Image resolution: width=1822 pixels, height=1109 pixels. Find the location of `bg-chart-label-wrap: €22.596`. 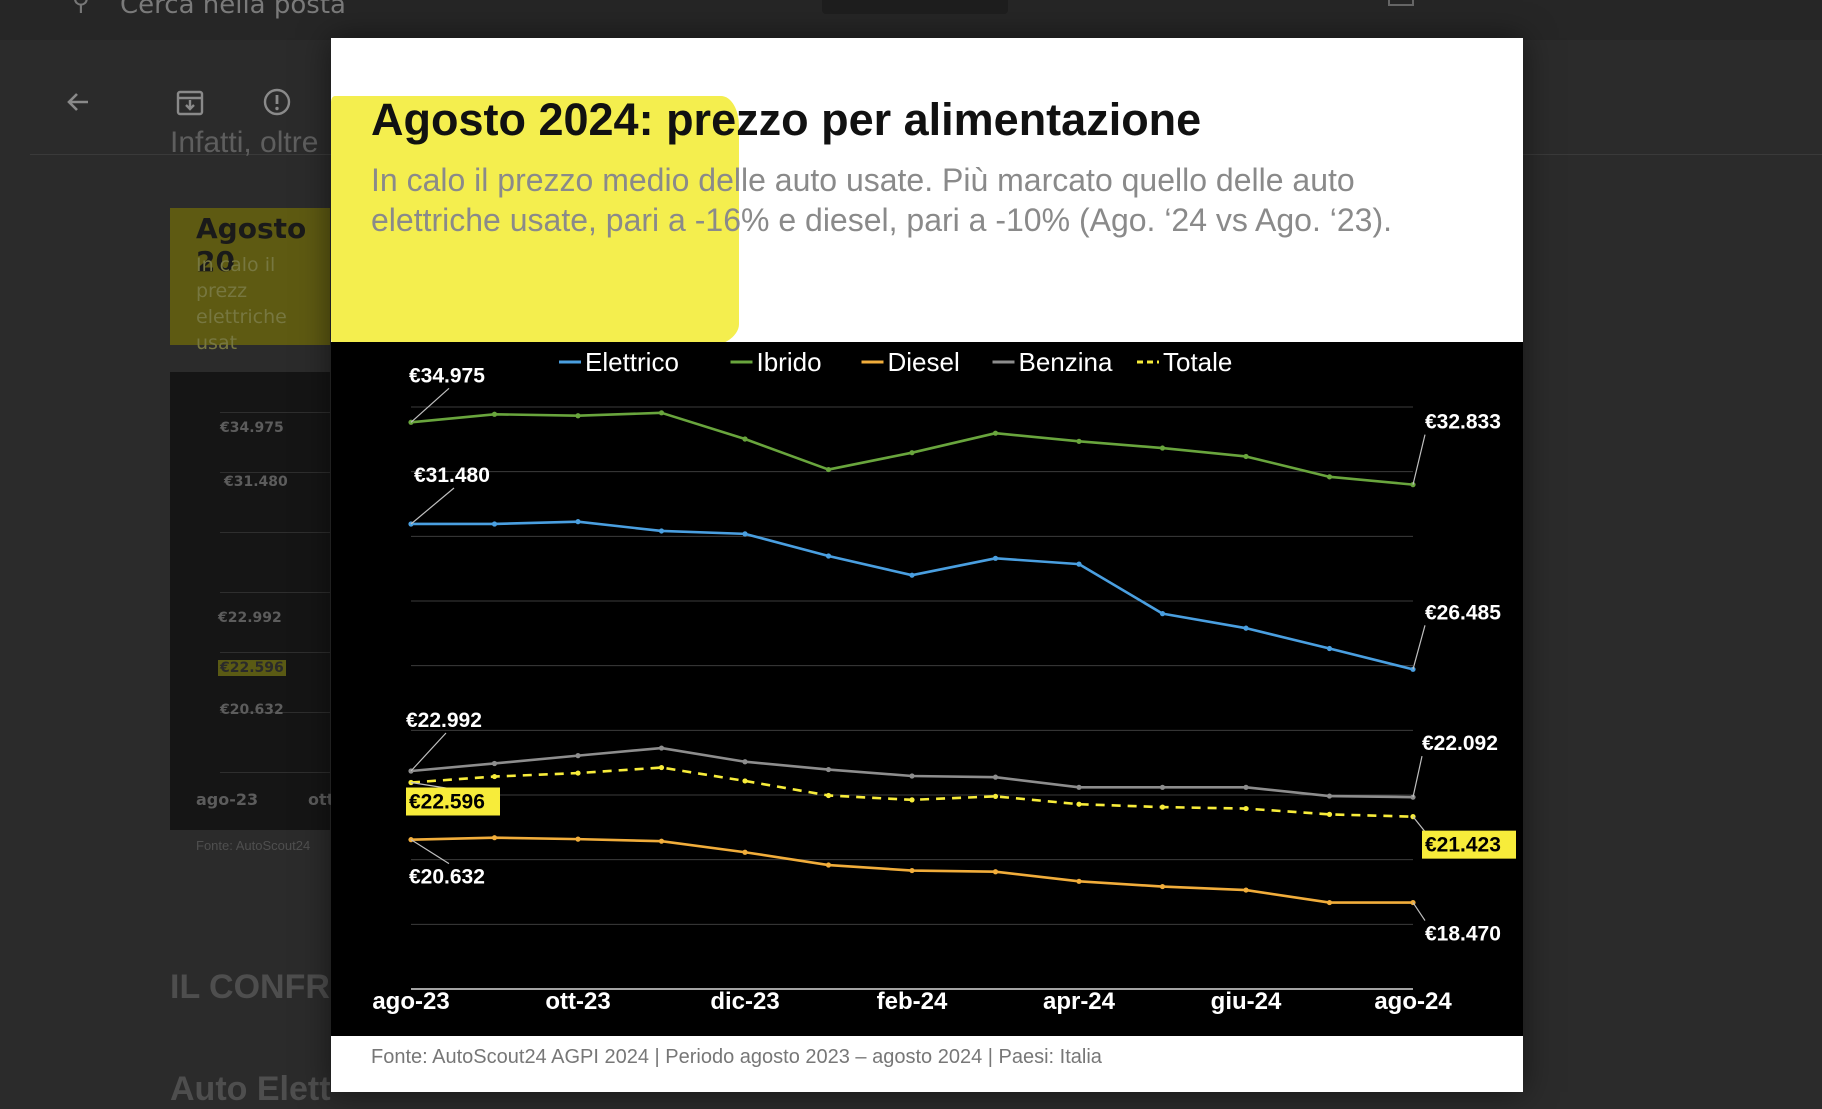

bg-chart-label-wrap: €22.596 is located at coordinates (252, 668).